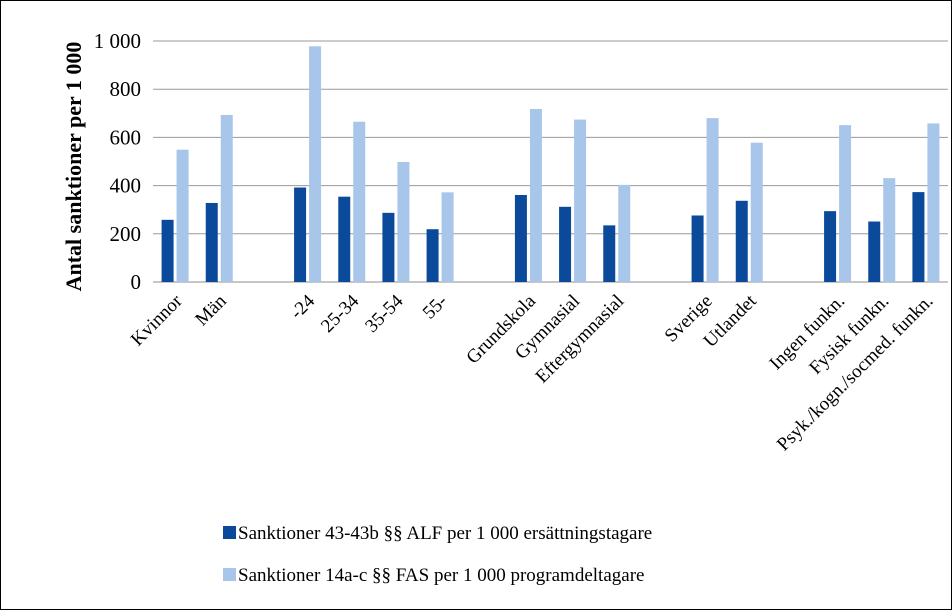  Describe the element at coordinates (117, 41) in the screenshot. I see `y-tick-label: 1 000` at that location.